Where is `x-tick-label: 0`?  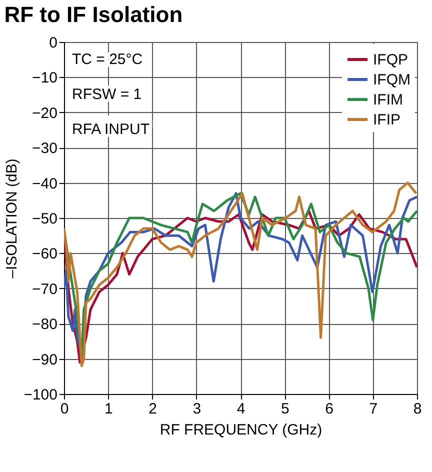 x-tick-label: 0 is located at coordinates (64, 409).